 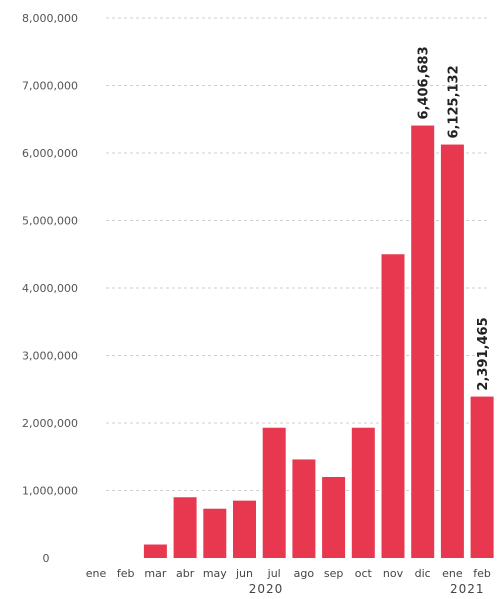 What do you see at coordinates (244, 573) in the screenshot?
I see `x-tick-label: jun` at bounding box center [244, 573].